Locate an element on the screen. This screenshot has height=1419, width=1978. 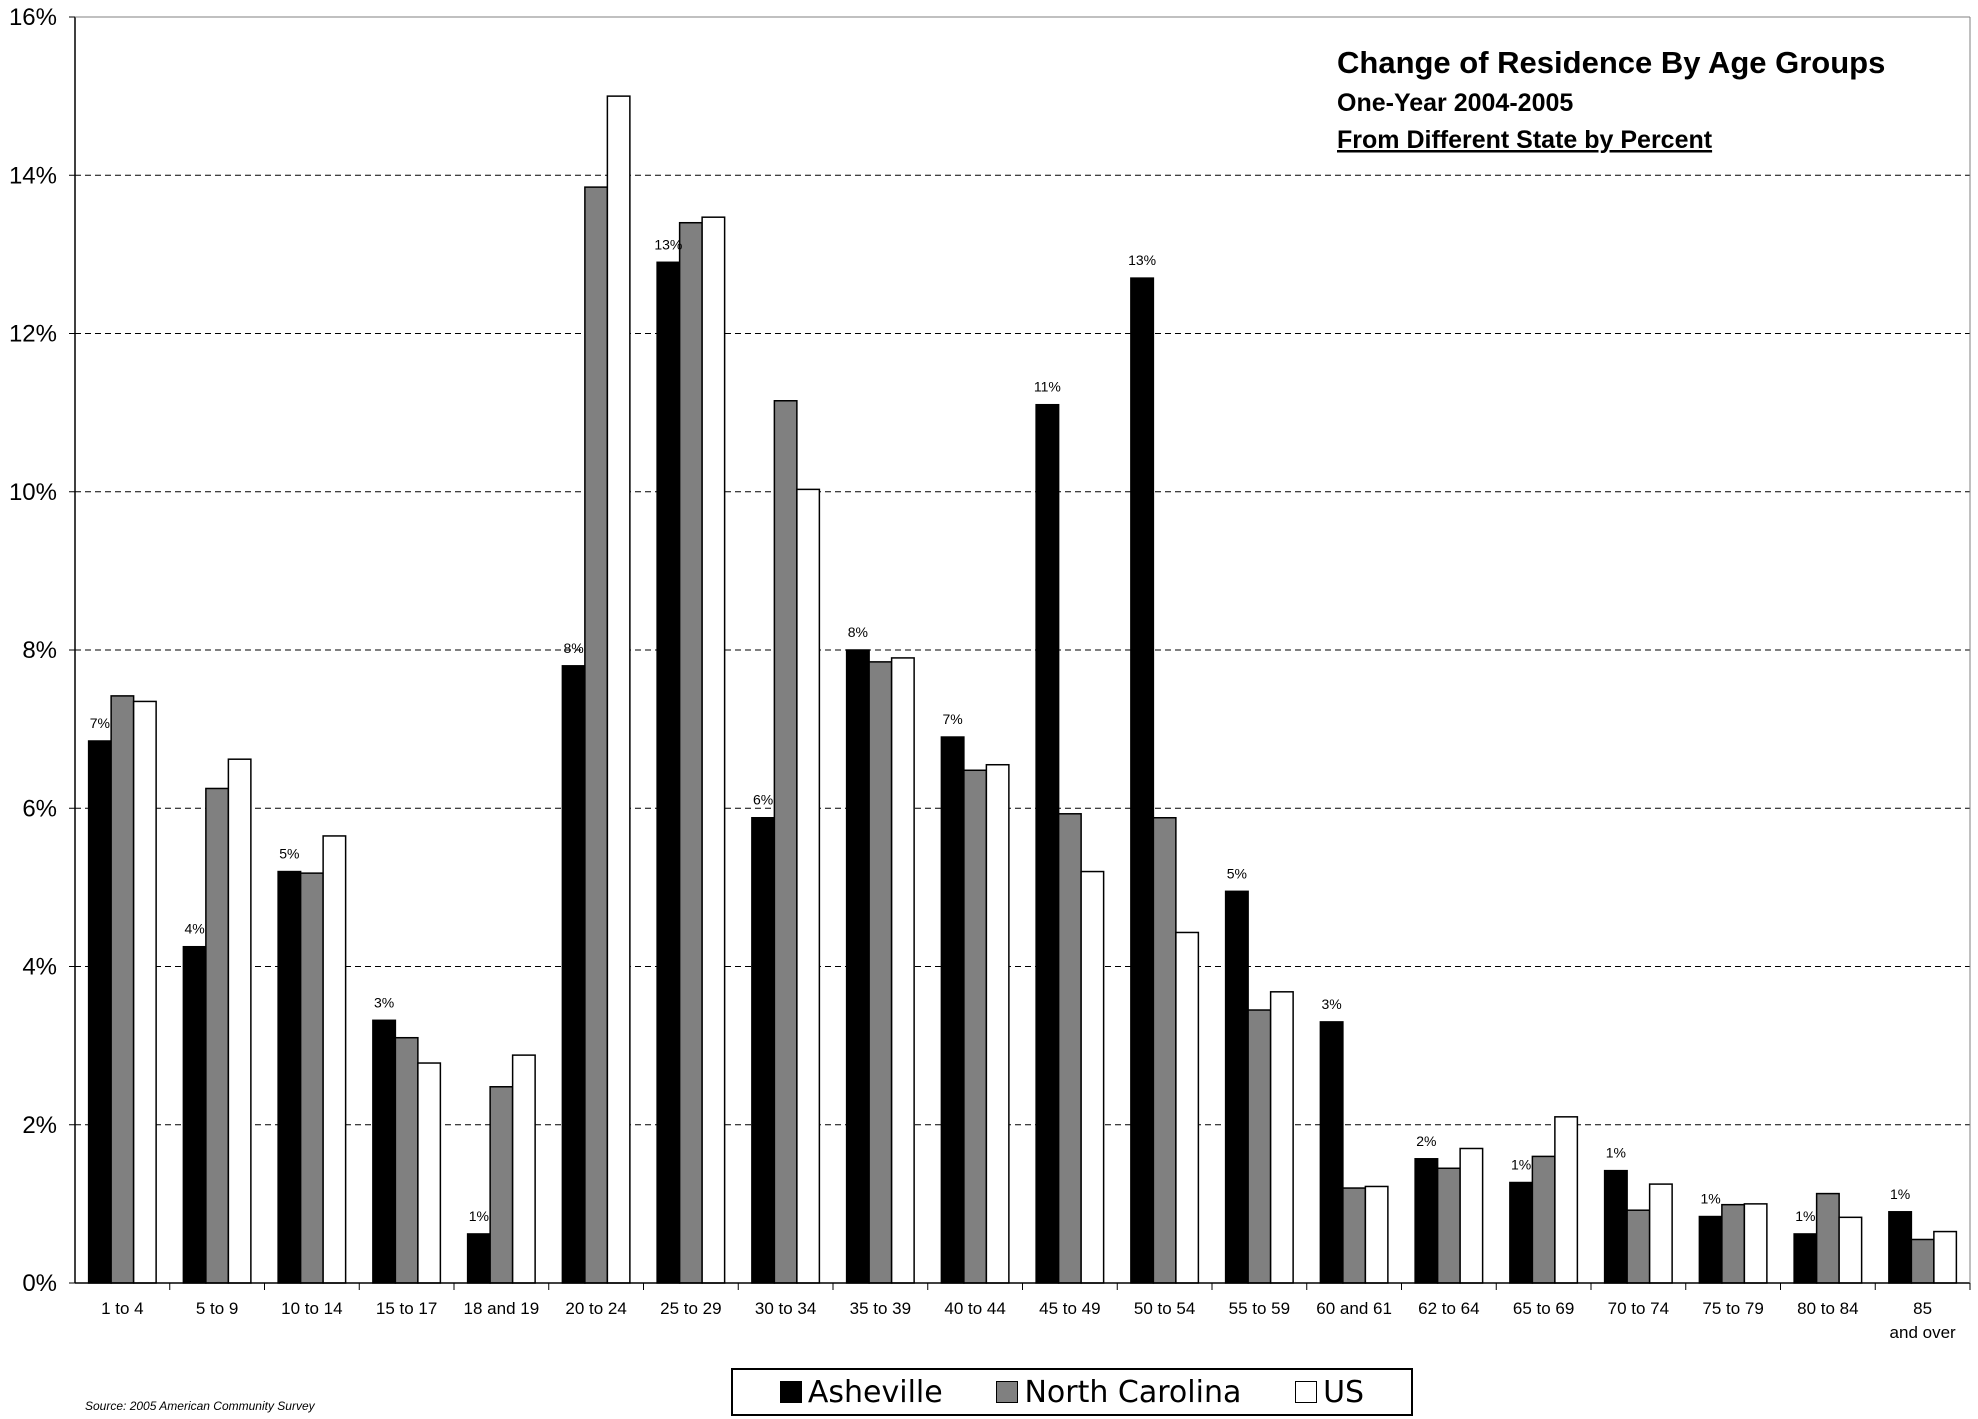
y-tick-label: 4% is located at coordinates (39, 967).